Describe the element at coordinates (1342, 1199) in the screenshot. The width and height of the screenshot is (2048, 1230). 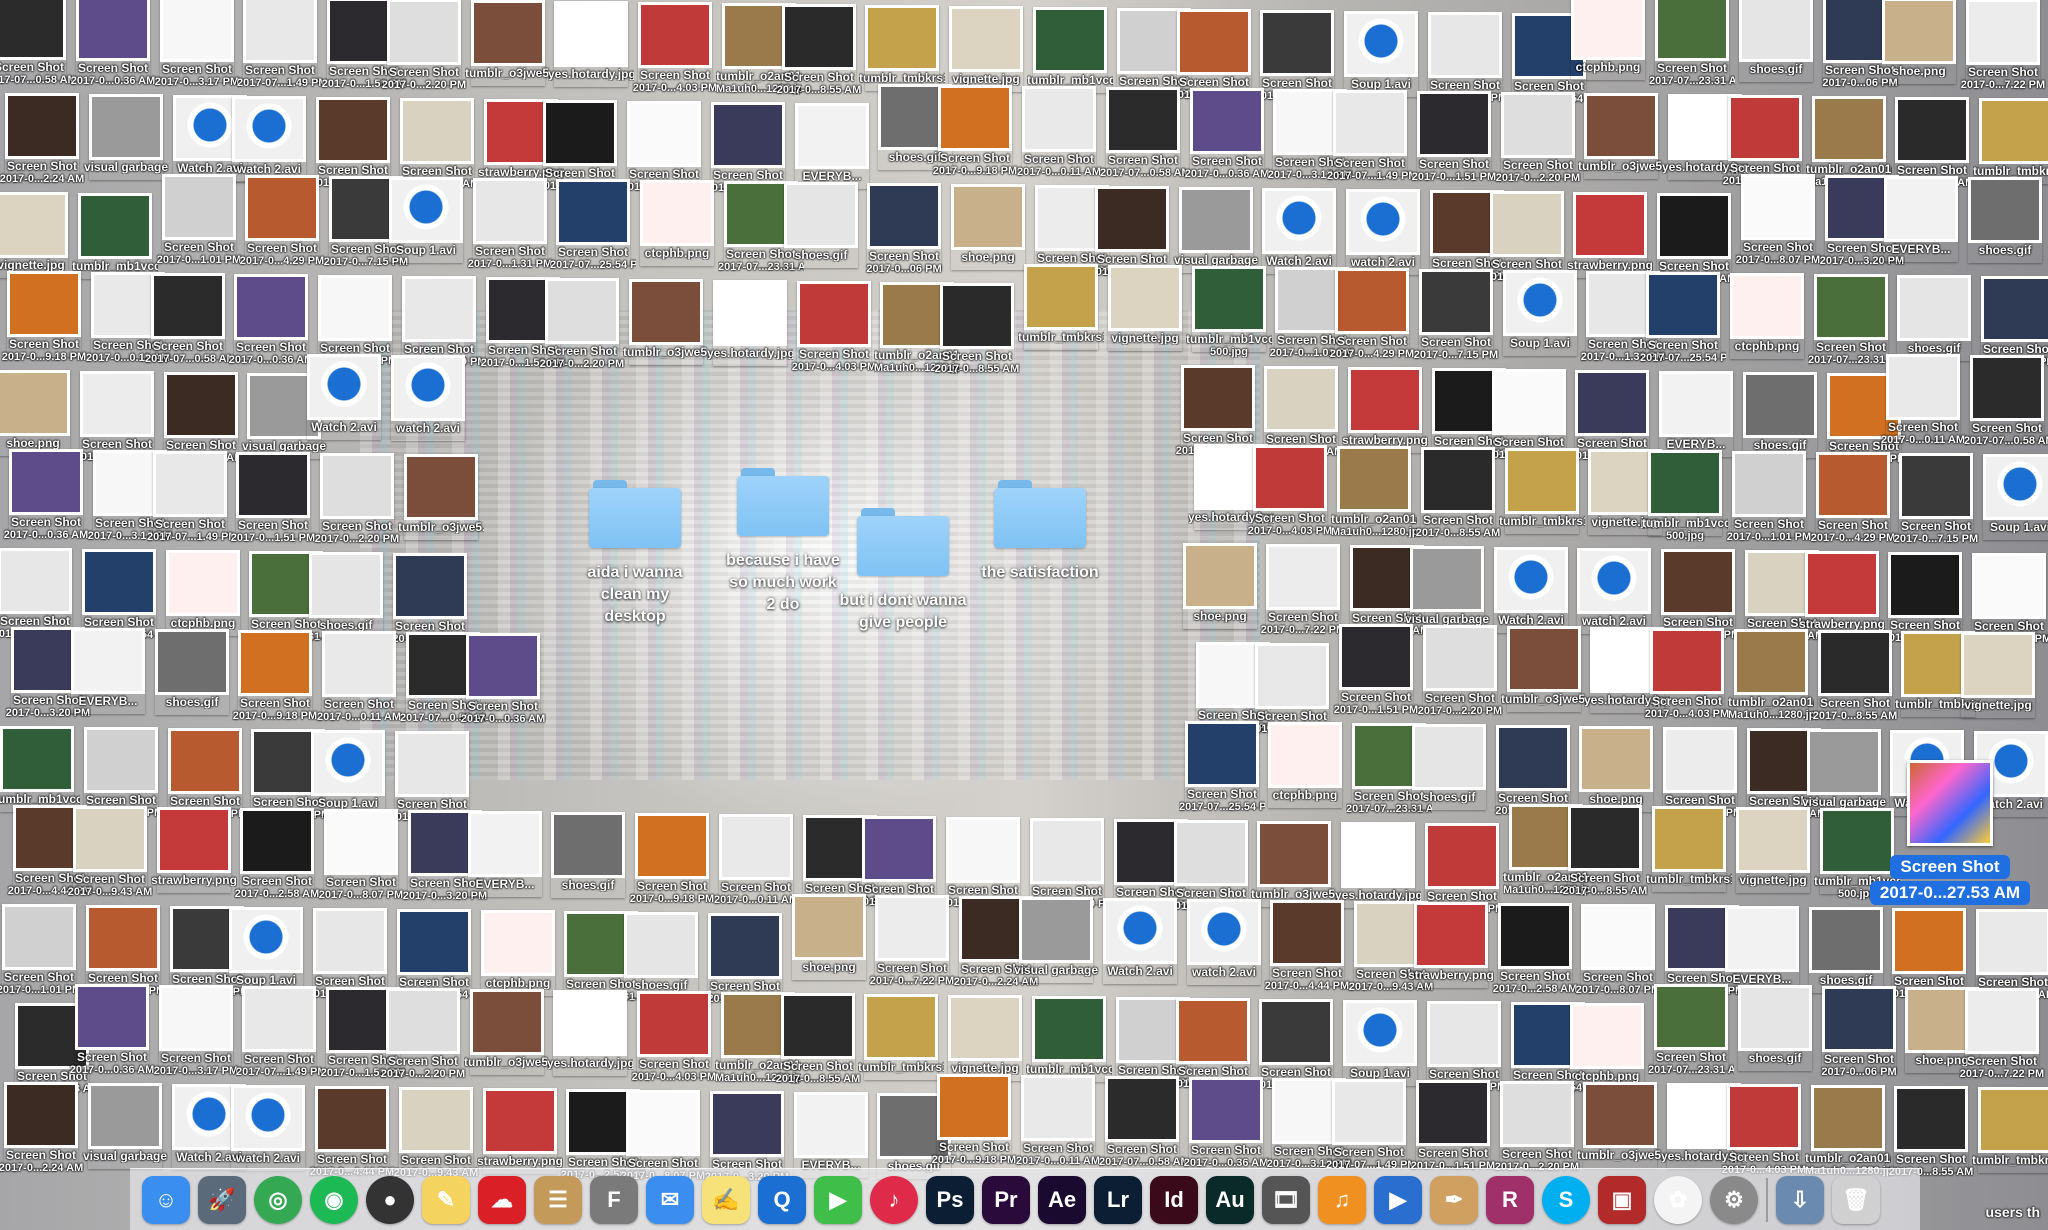
I see `dock-garageband-icon: ♫` at that location.